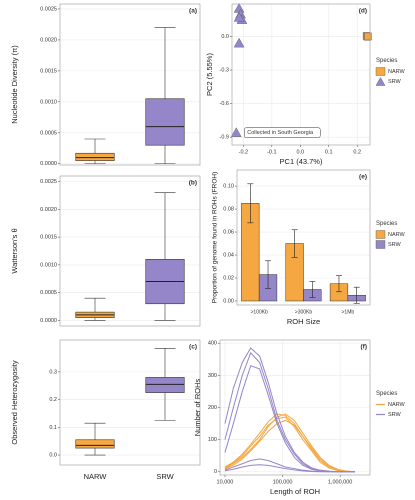 The width and height of the screenshot is (415, 500). Describe the element at coordinates (283, 482) in the screenshot. I see `x-tick-label: 100,000` at that location.